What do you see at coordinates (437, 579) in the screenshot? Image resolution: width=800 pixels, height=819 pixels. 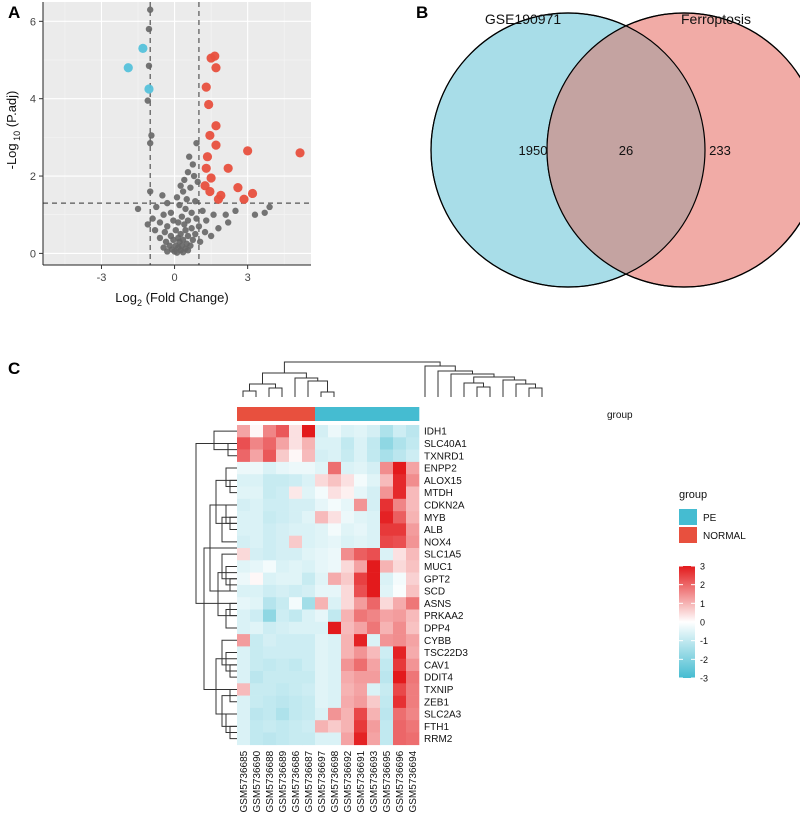 I see `gene-label: GPT2` at bounding box center [437, 579].